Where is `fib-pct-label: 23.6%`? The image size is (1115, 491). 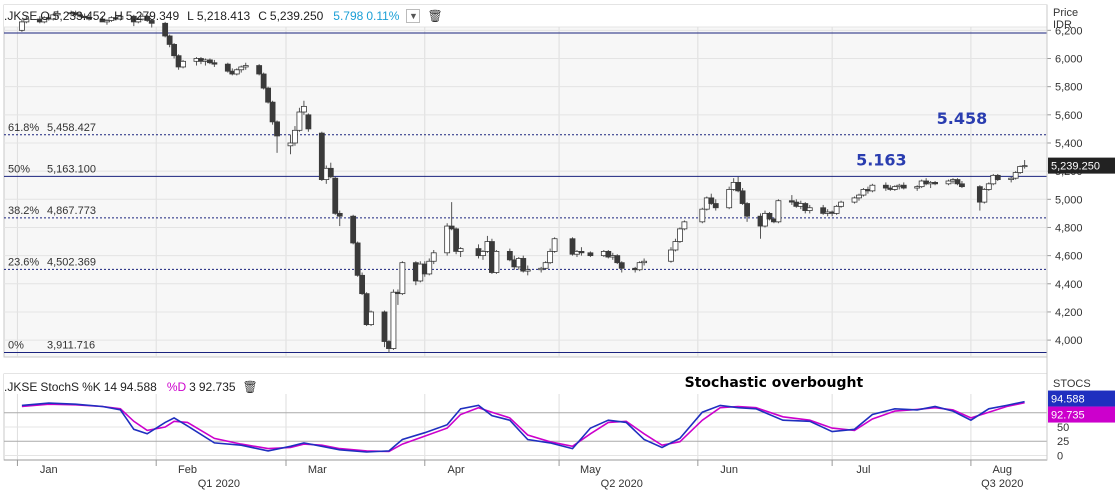 fib-pct-label: 23.6% is located at coordinates (23, 262).